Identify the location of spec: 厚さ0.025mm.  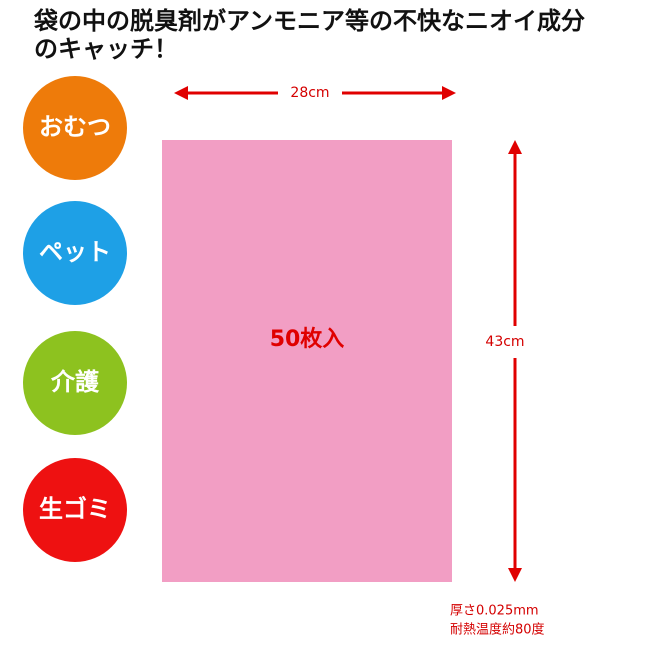
(494, 611).